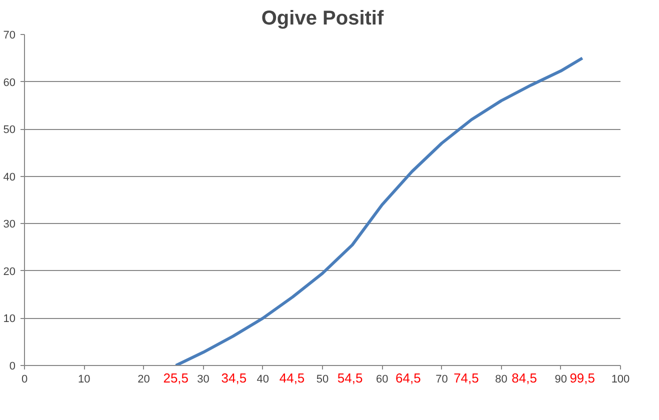 This screenshot has height=420, width=659. I want to click on x-tick-label: 30, so click(203, 380).